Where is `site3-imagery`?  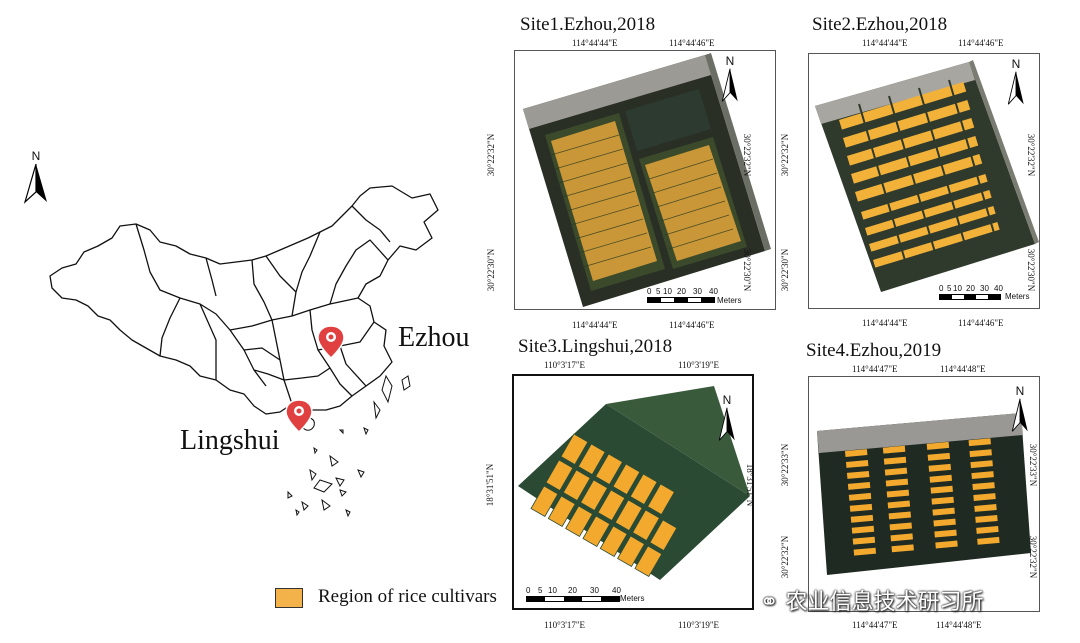
site3-imagery is located at coordinates (634, 483).